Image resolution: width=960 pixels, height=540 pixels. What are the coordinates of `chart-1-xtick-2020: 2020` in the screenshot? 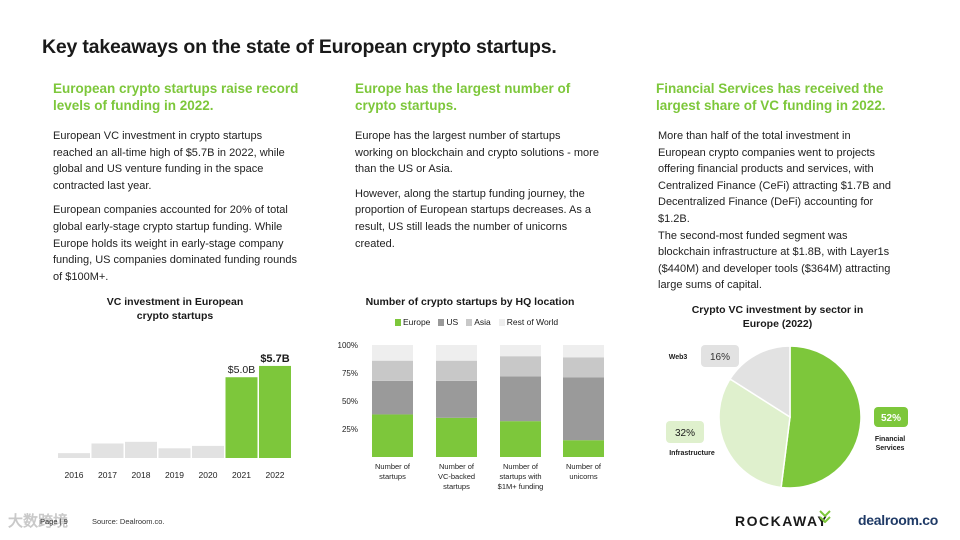 It's located at (208, 475).